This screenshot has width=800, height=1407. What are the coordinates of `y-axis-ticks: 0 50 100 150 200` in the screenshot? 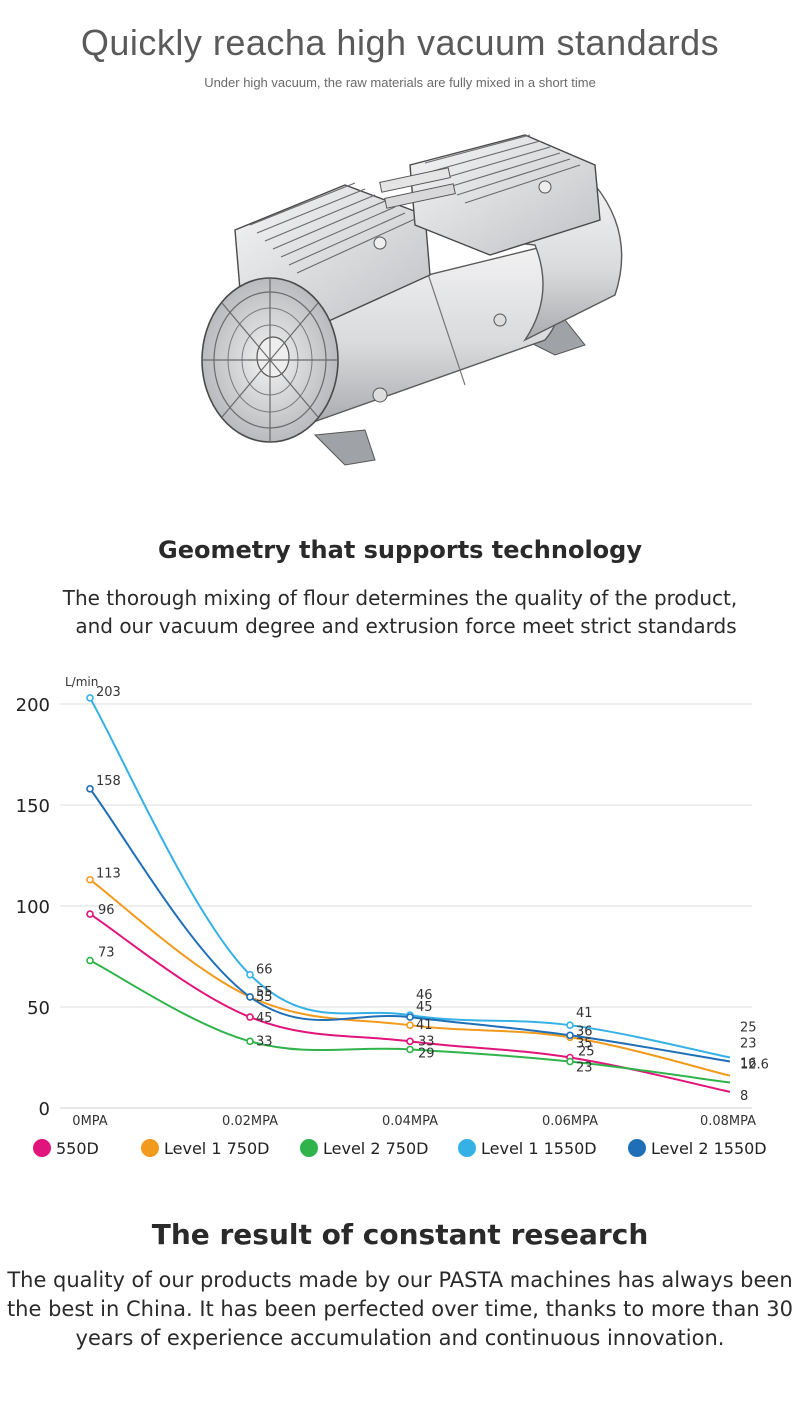 It's located at (33, 907).